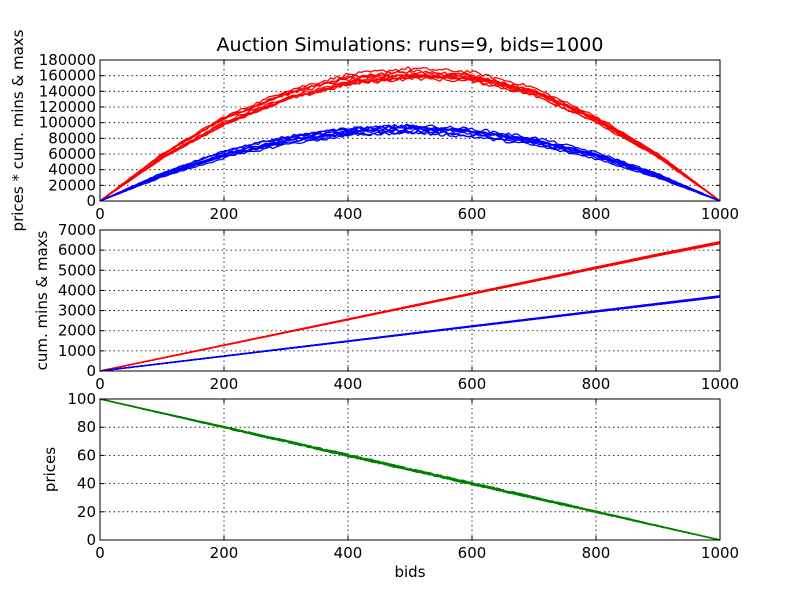  What do you see at coordinates (86, 484) in the screenshot?
I see `y-tick-label: 40` at bounding box center [86, 484].